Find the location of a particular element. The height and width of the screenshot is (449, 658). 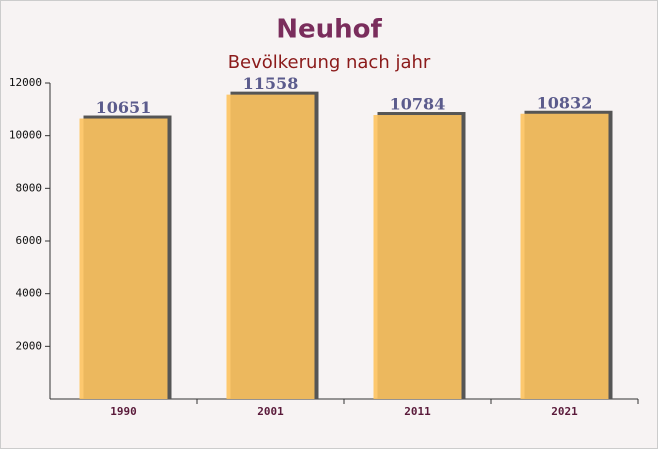

y-tick-label: 4000 is located at coordinates (29, 293).